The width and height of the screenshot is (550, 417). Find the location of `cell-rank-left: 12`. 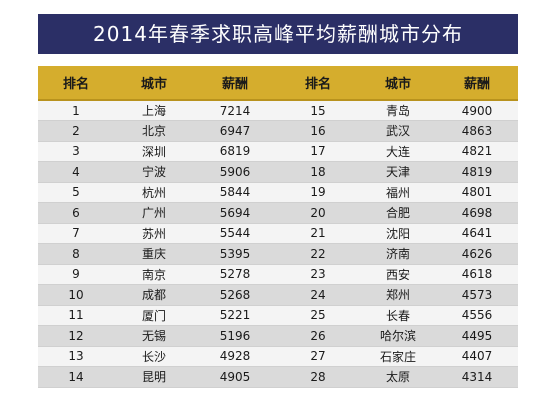

cell-rank-left: 12 is located at coordinates (76, 336).